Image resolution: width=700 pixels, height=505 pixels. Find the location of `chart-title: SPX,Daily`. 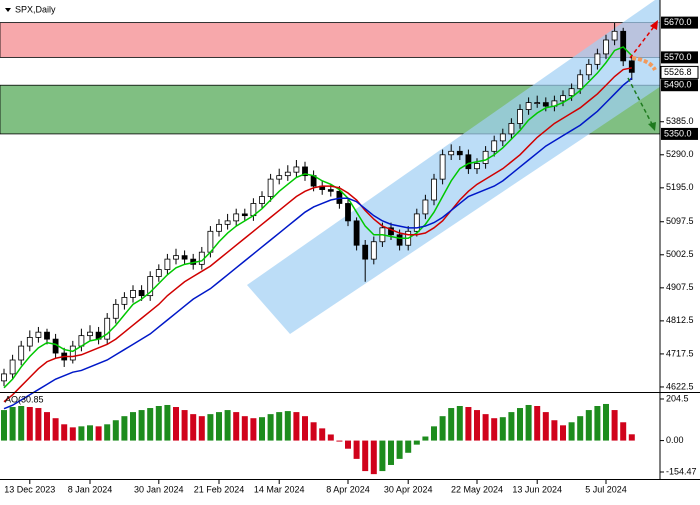

chart-title: SPX,Daily is located at coordinates (35, 9).